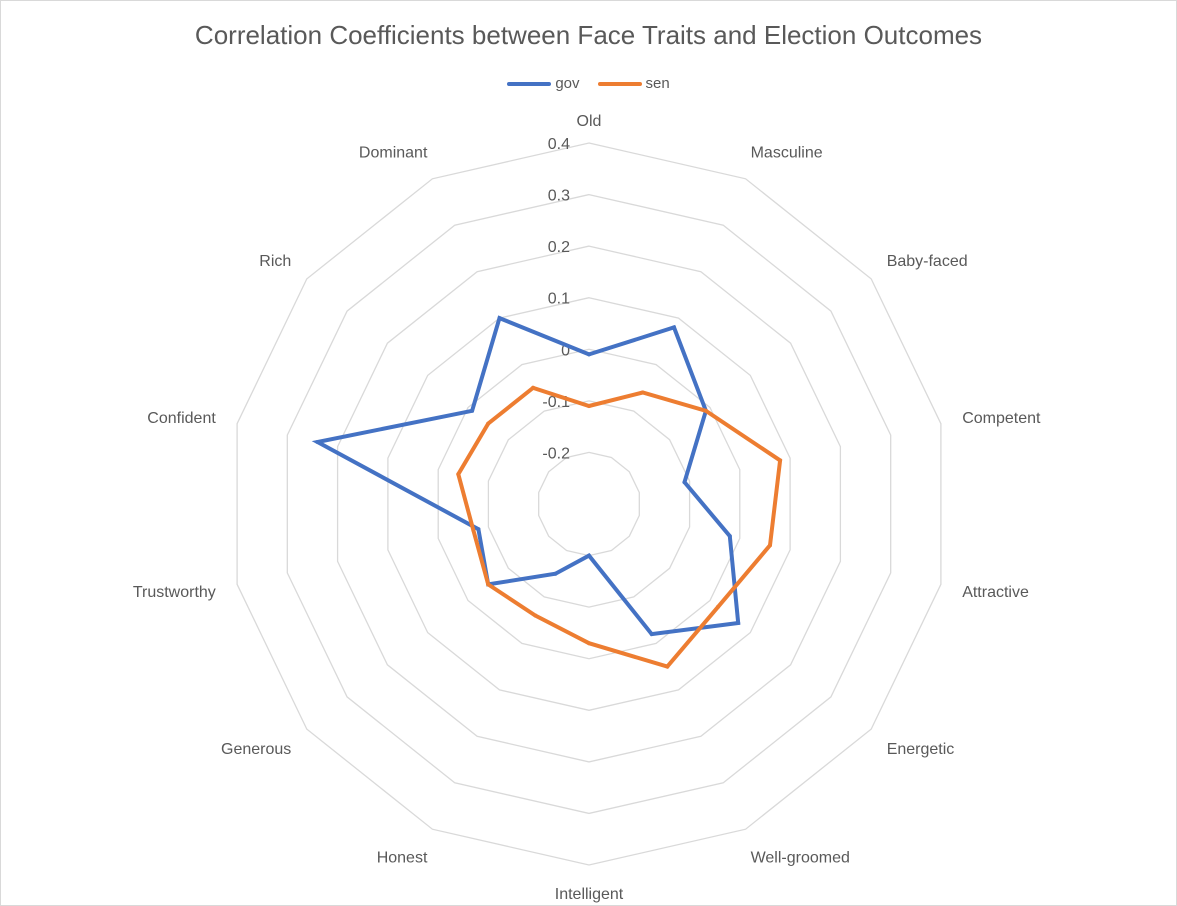 This screenshot has height=906, width=1177. Describe the element at coordinates (488, 423) in the screenshot. I see `data-point-sen-rich` at that location.